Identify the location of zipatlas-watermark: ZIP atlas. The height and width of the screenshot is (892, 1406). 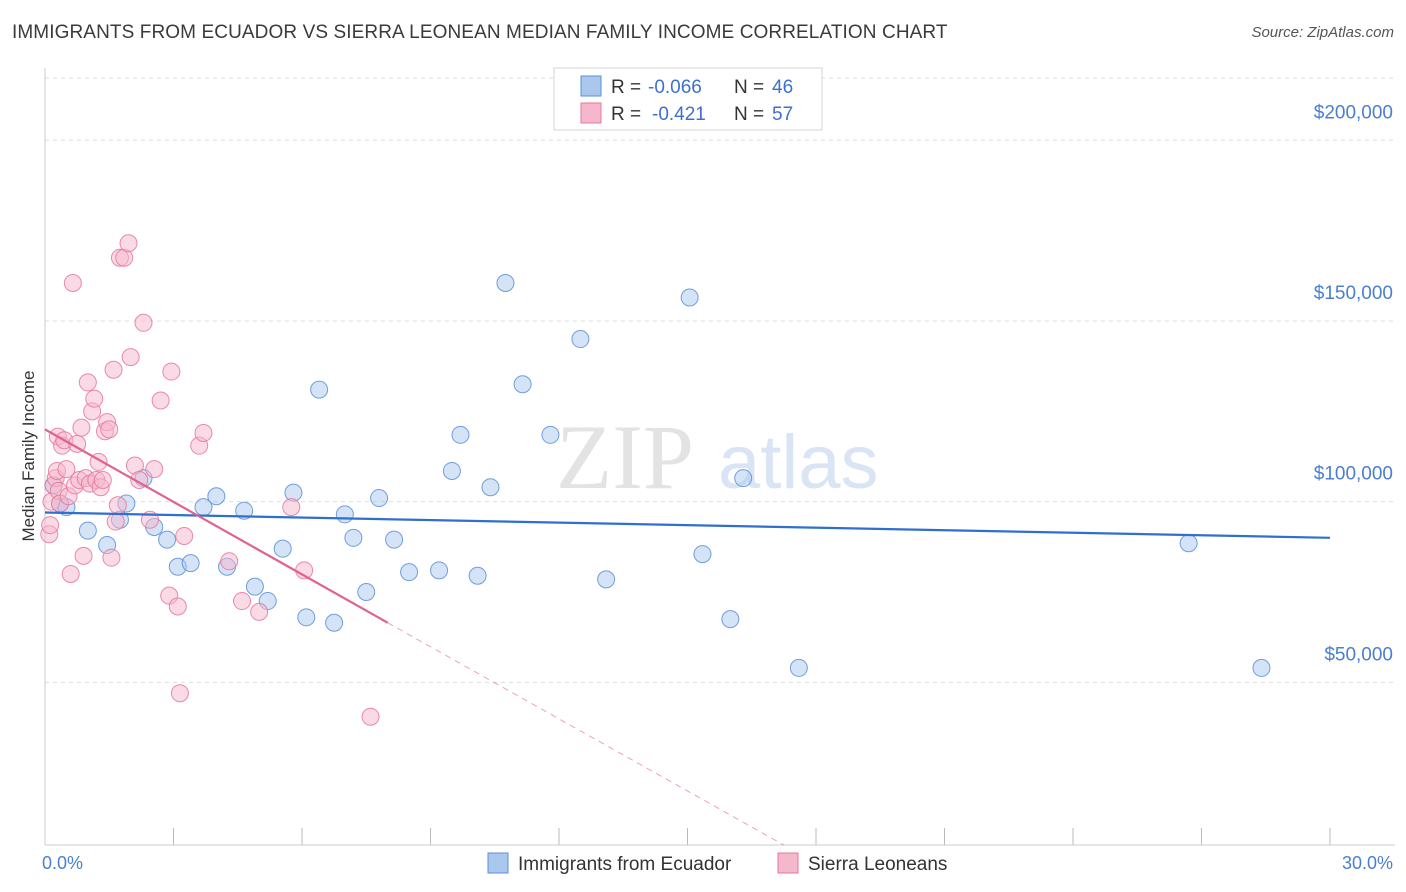
(717, 457).